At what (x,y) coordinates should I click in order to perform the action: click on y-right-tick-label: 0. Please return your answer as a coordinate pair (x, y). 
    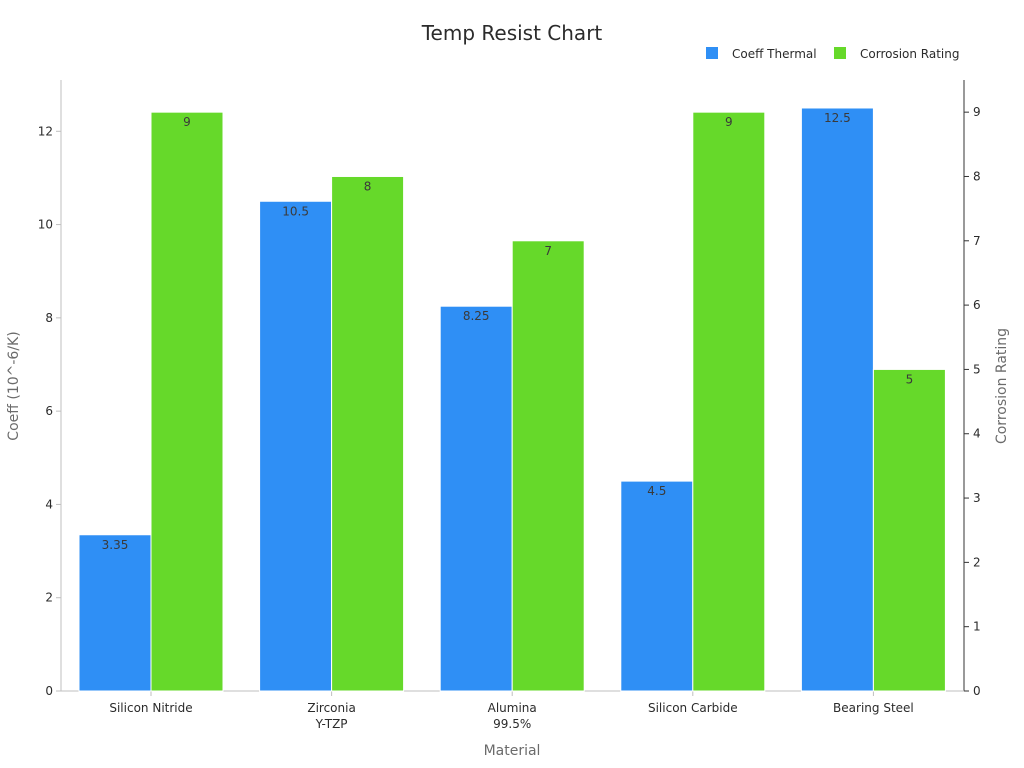
    Looking at the image, I should click on (977, 691).